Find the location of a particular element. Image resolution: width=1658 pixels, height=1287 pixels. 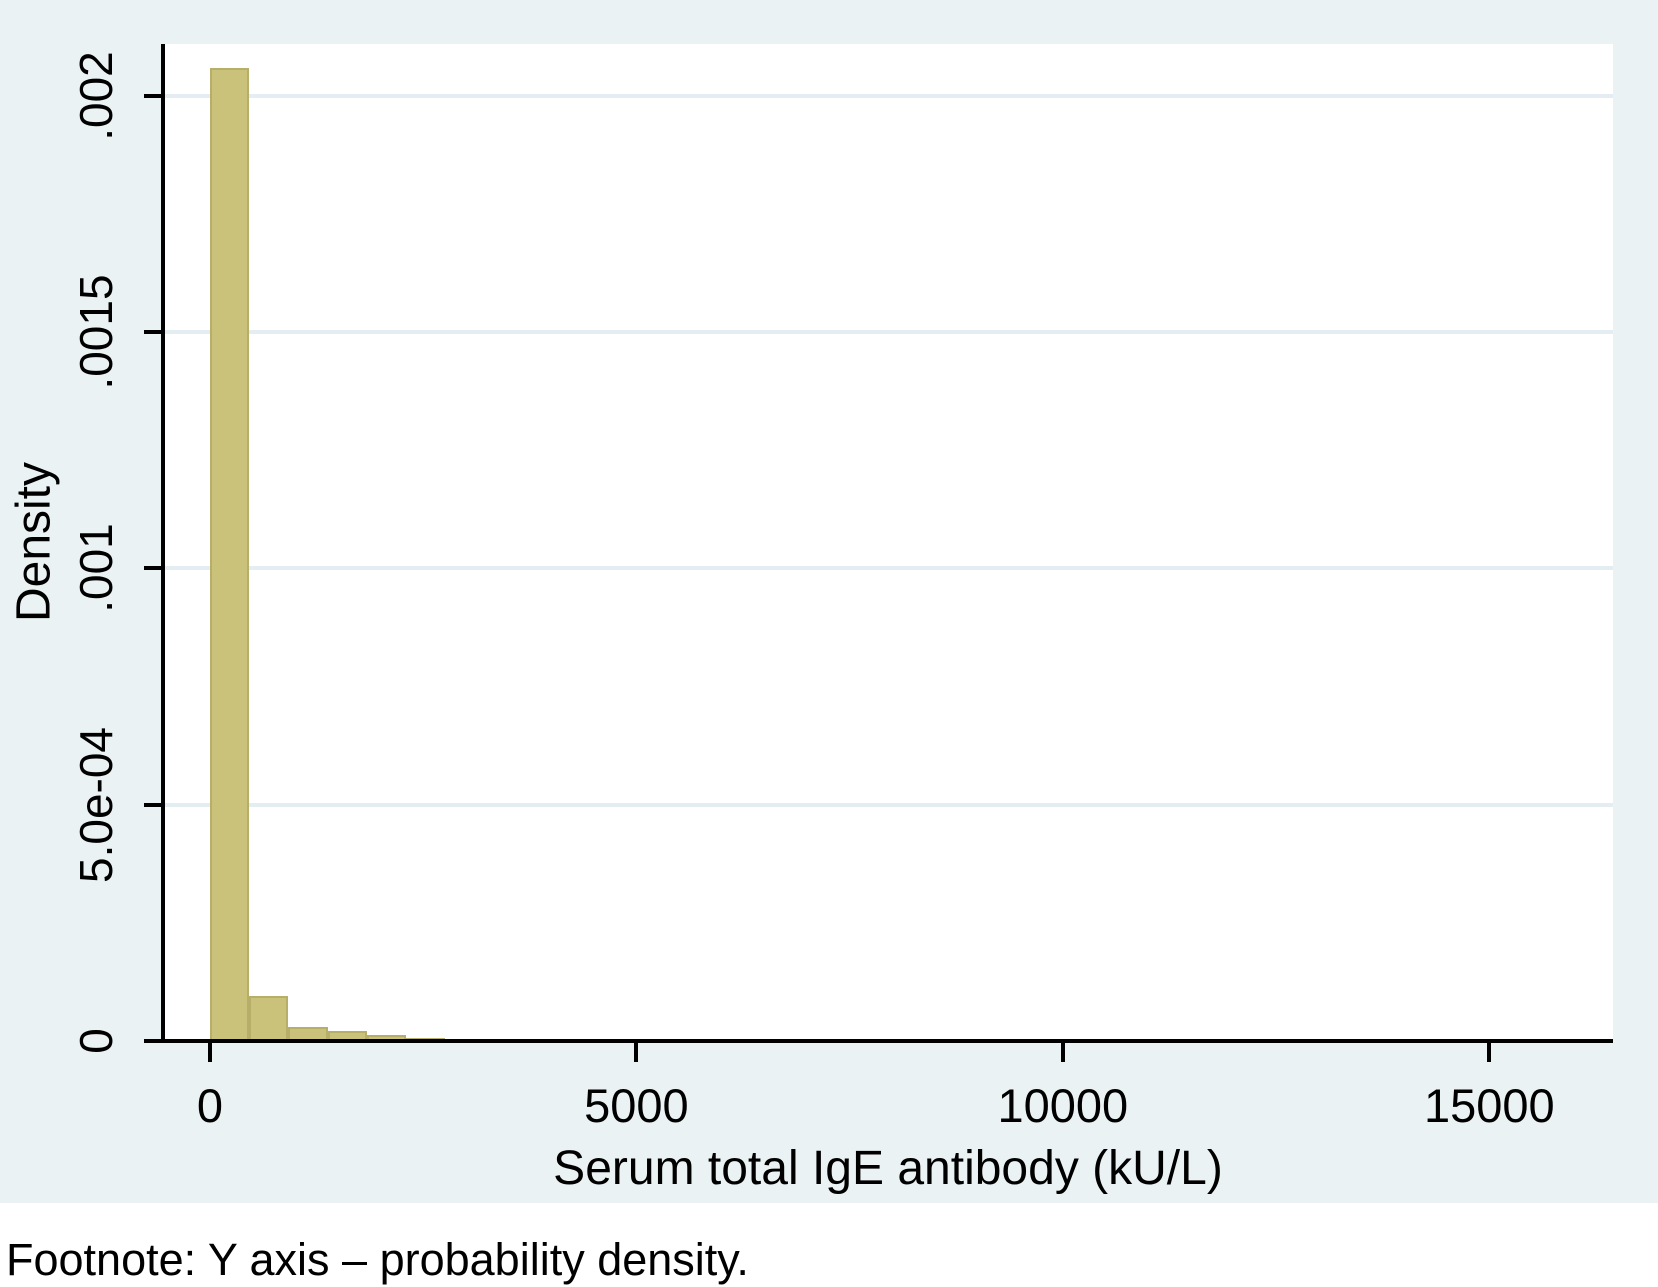

x-tick-label: 10000 is located at coordinates (1063, 1105).